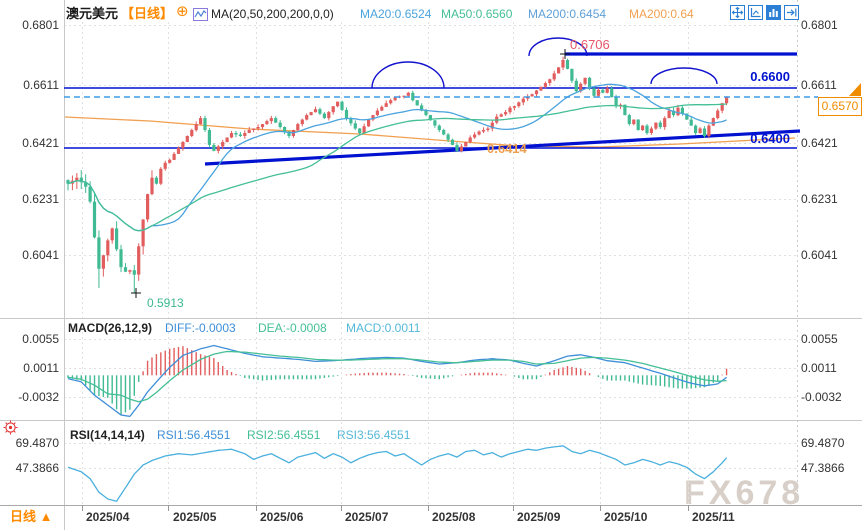 The image size is (862, 530). What do you see at coordinates (477, 14) in the screenshot?
I see `ma50-value: MA50:0.6560` at bounding box center [477, 14].